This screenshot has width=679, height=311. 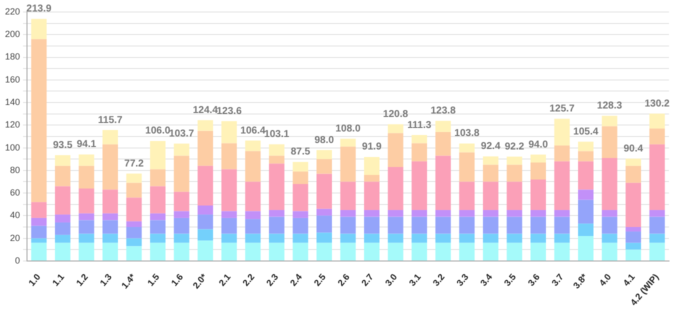 I want to click on total-label: 103.7, so click(x=182, y=134).